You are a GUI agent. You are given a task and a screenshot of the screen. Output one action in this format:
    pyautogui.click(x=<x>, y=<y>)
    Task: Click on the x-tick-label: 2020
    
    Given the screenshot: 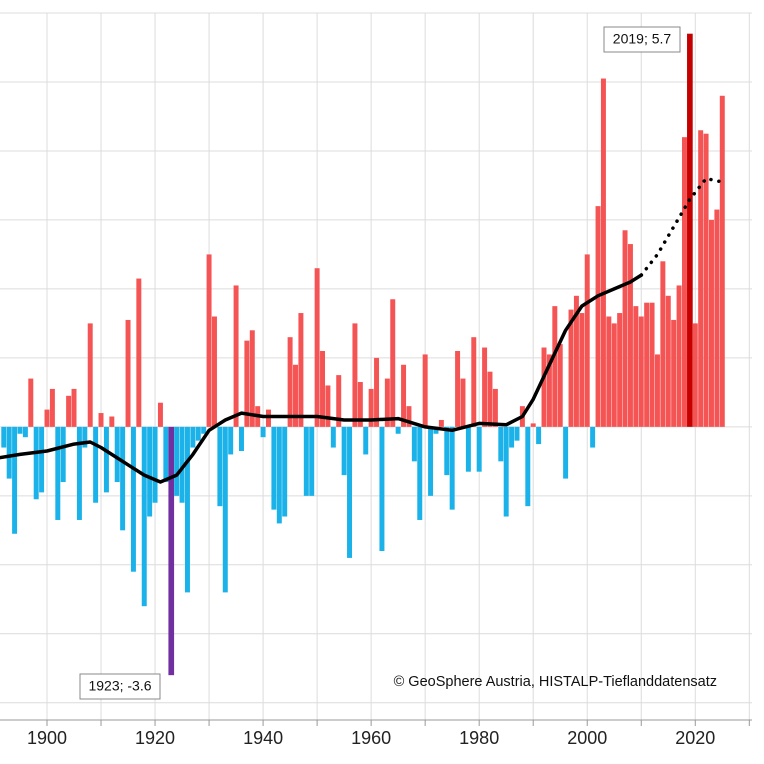 What is the action you would take?
    pyautogui.click(x=695, y=738)
    